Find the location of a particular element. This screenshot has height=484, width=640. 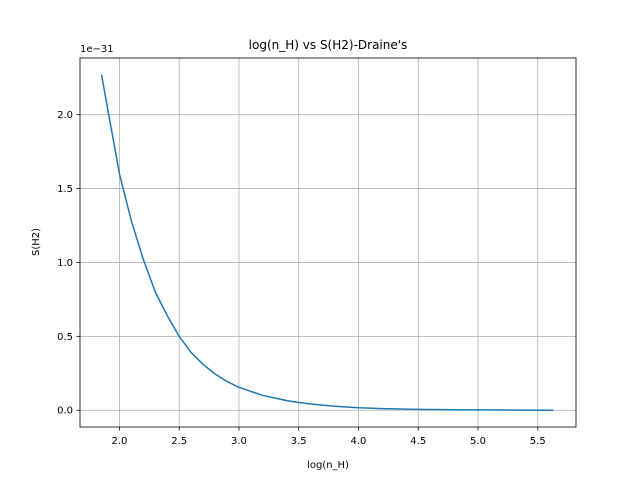

y-tick-label: 1.5 is located at coordinates (65, 189).